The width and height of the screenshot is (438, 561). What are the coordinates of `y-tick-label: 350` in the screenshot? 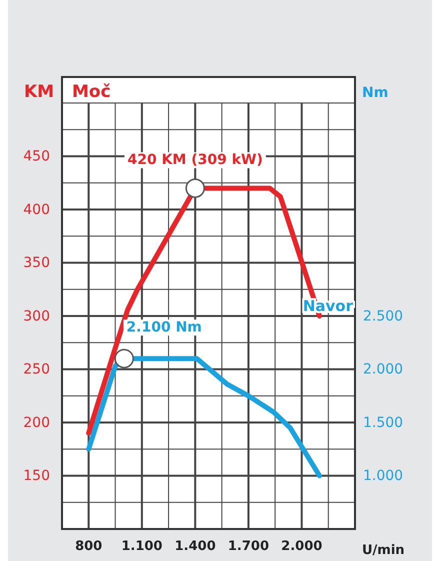 It's located at (36, 263).